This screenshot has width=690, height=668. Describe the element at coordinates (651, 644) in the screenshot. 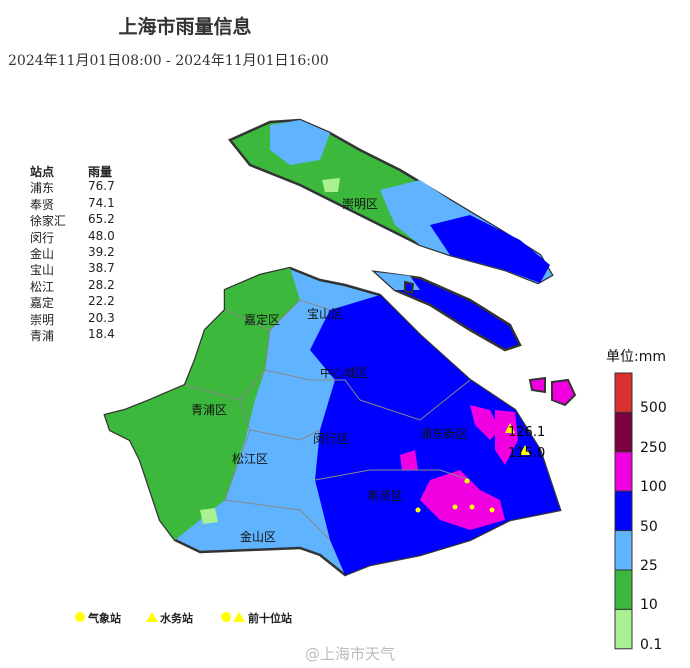

I see `legend-label: 0.1` at that location.